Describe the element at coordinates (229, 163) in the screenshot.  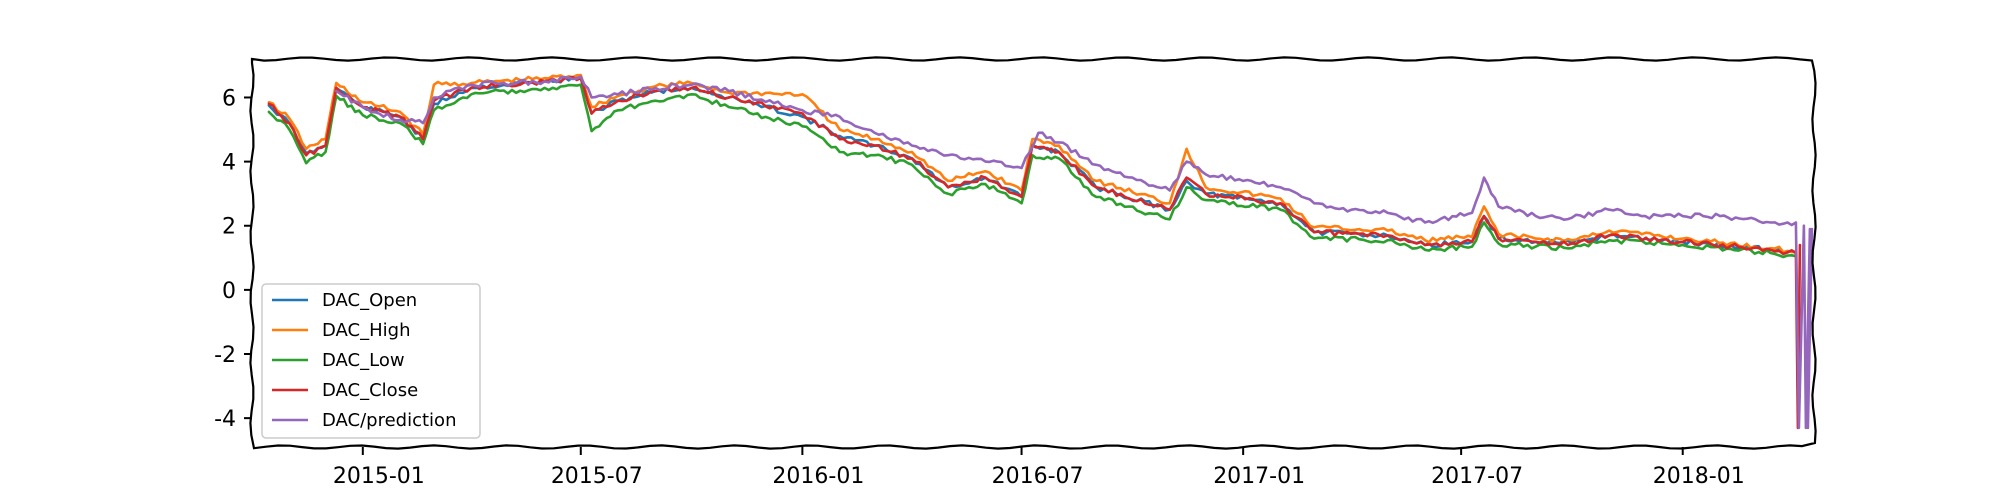
I see `y-tick-label: 4` at that location.